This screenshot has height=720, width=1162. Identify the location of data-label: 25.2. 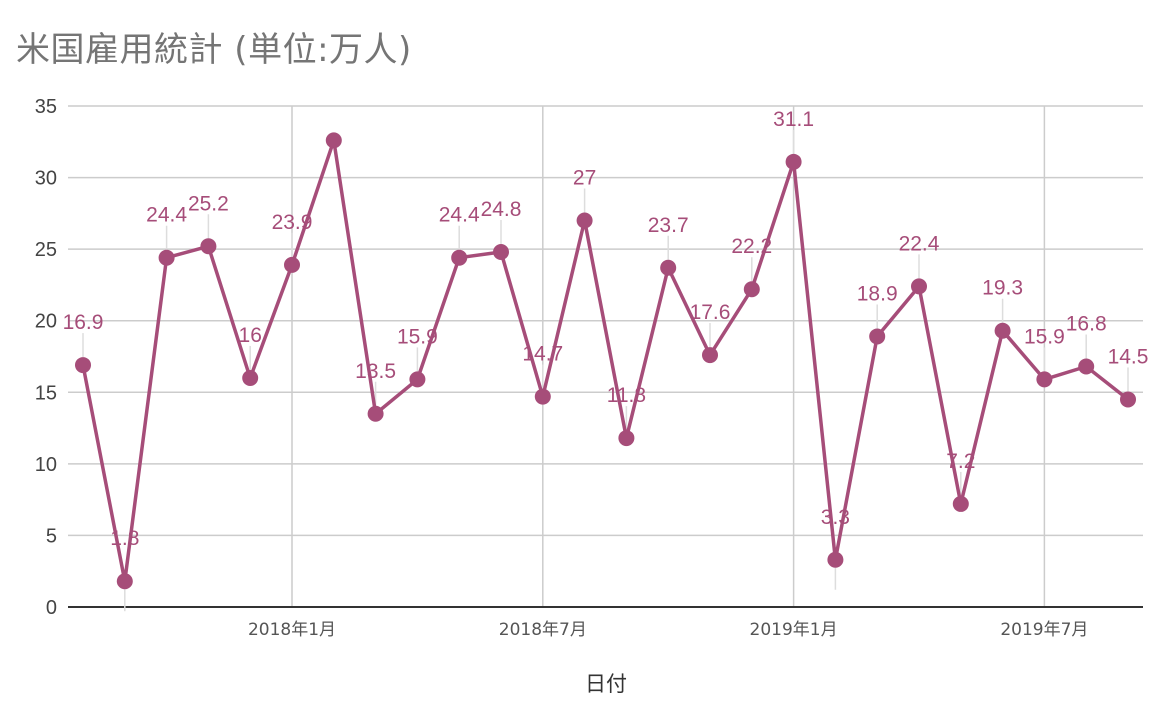
(208, 203).